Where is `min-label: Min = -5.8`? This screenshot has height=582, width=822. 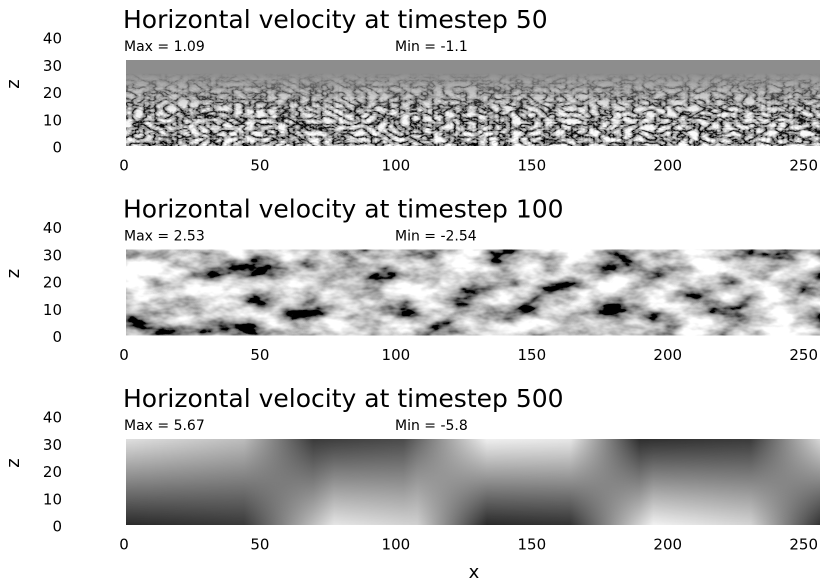
min-label: Min = -5.8 is located at coordinates (431, 426).